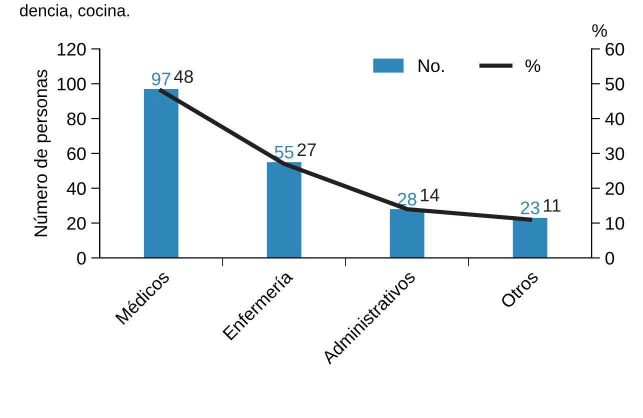 The height and width of the screenshot is (418, 643). I want to click on data-label: 14, so click(430, 195).